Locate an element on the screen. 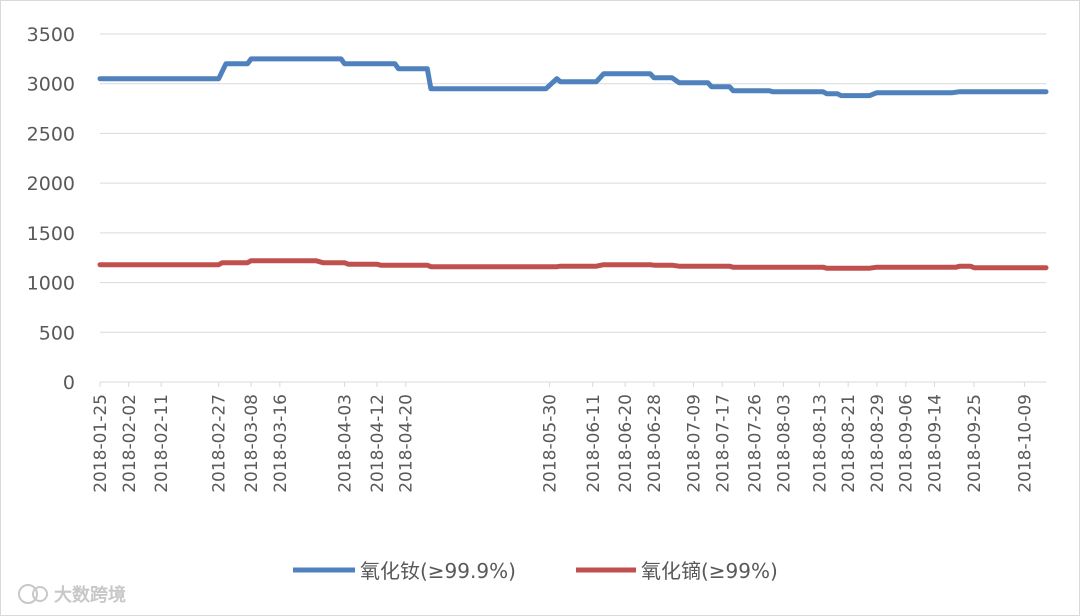 Image resolution: width=1080 pixels, height=616 pixels. y-tick-label: 3000 is located at coordinates (51, 85).